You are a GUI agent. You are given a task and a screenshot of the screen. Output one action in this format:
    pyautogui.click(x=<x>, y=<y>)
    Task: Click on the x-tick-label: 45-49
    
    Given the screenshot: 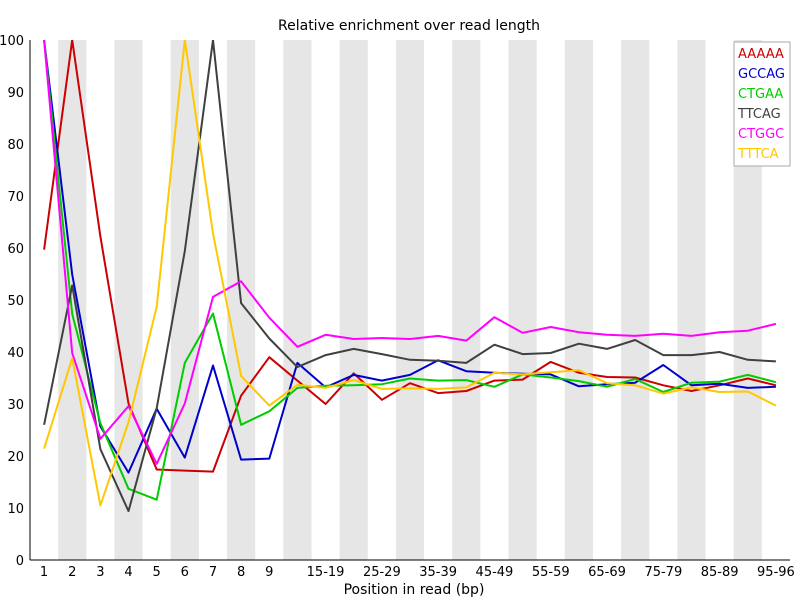 What is the action you would take?
    pyautogui.click(x=495, y=572)
    